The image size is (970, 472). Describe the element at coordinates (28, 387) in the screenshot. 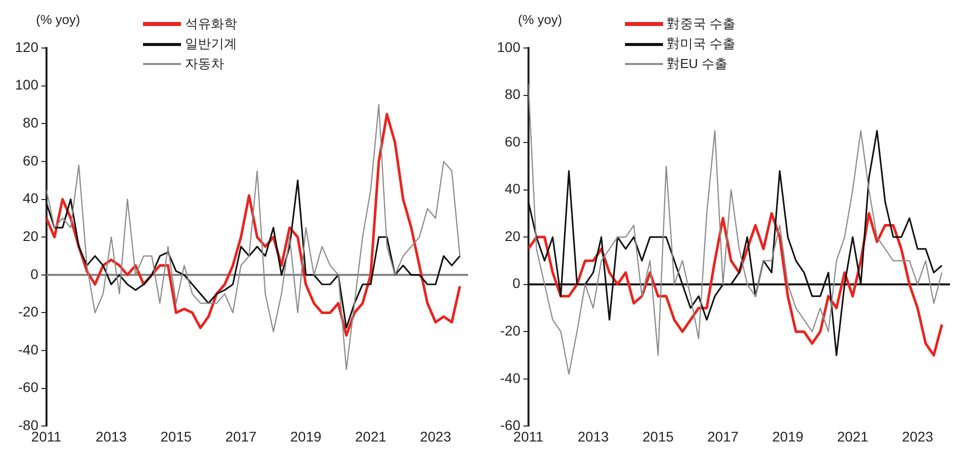

I see `y-tick-label: -60` at that location.